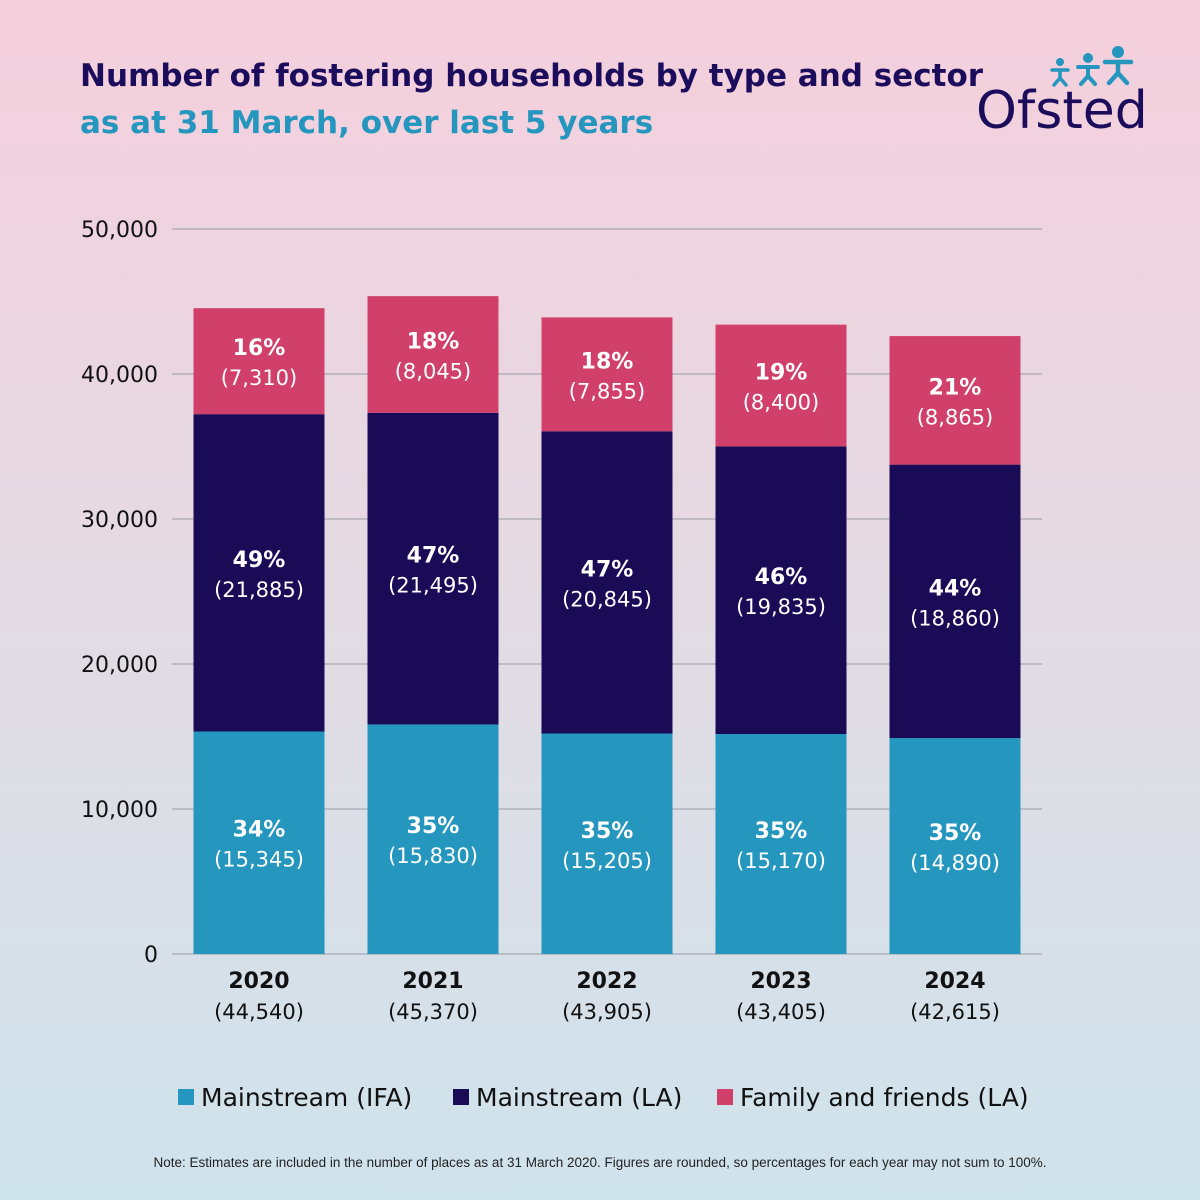 This screenshot has height=1200, width=1200. I want to click on data-label-value: (14,890), so click(955, 863).